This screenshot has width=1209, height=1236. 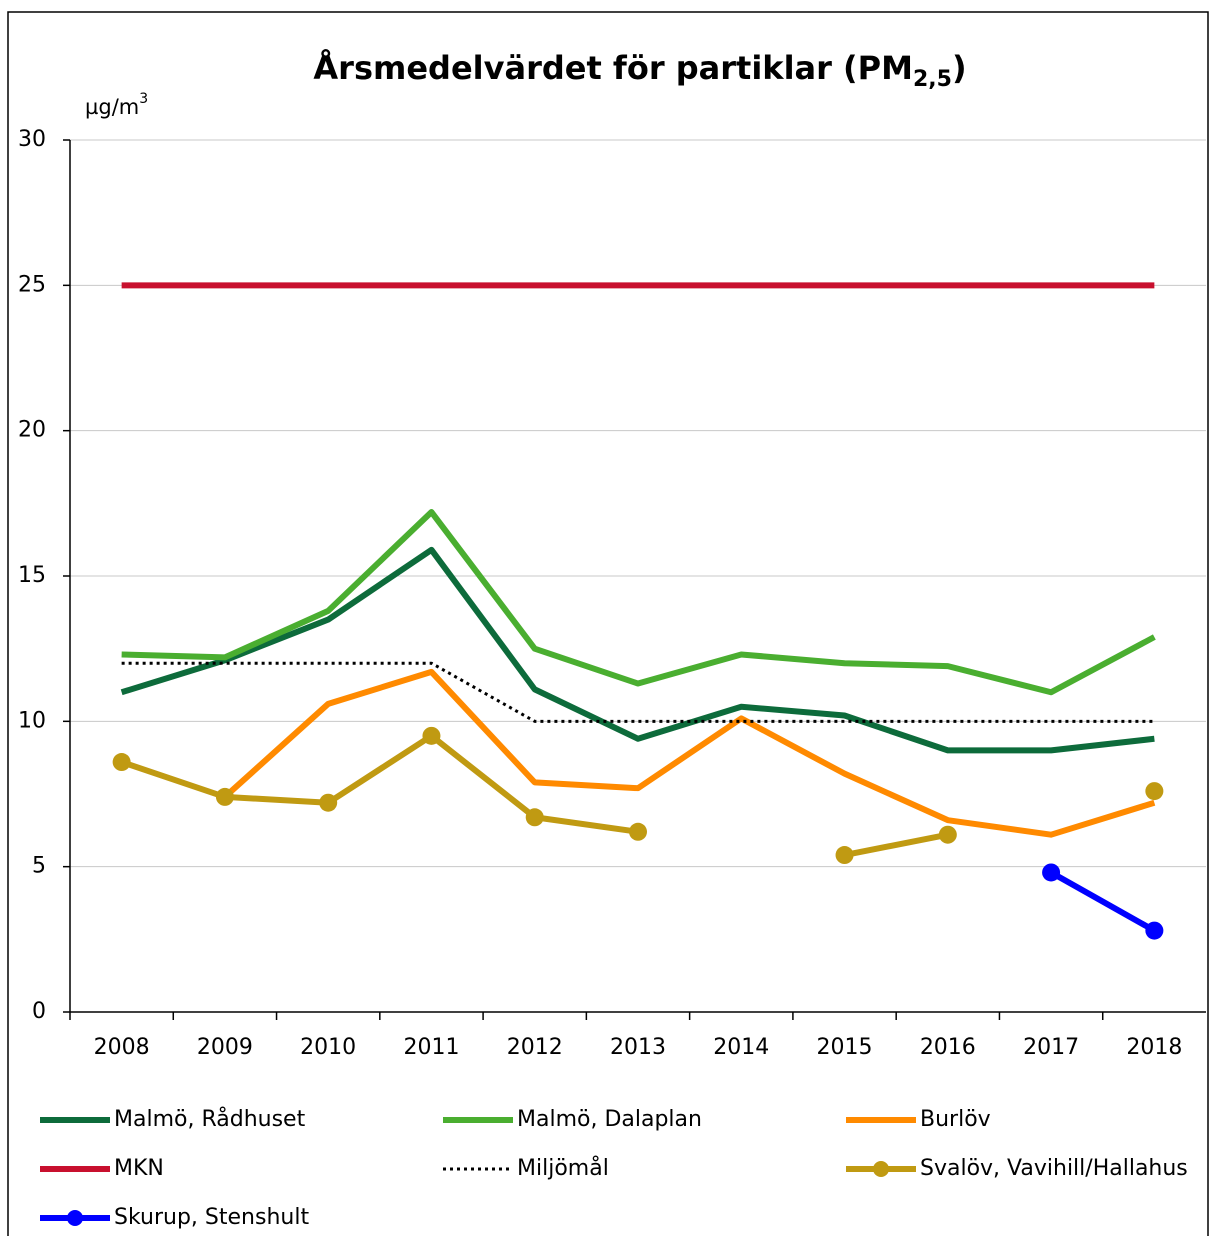 What do you see at coordinates (122, 1047) in the screenshot?
I see `x-tick-label: 2008` at bounding box center [122, 1047].